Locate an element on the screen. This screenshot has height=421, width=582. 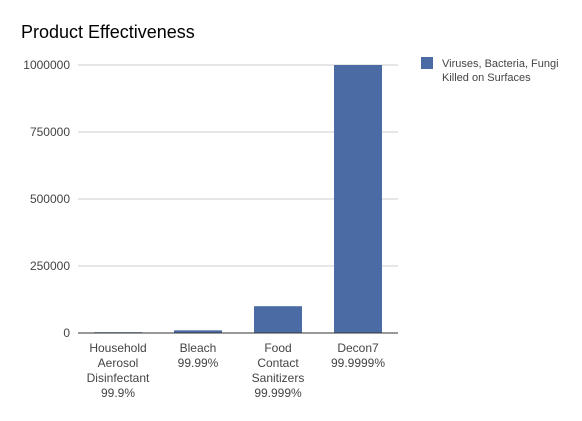
x-category-label: Bleach 99.99% is located at coordinates (198, 355).